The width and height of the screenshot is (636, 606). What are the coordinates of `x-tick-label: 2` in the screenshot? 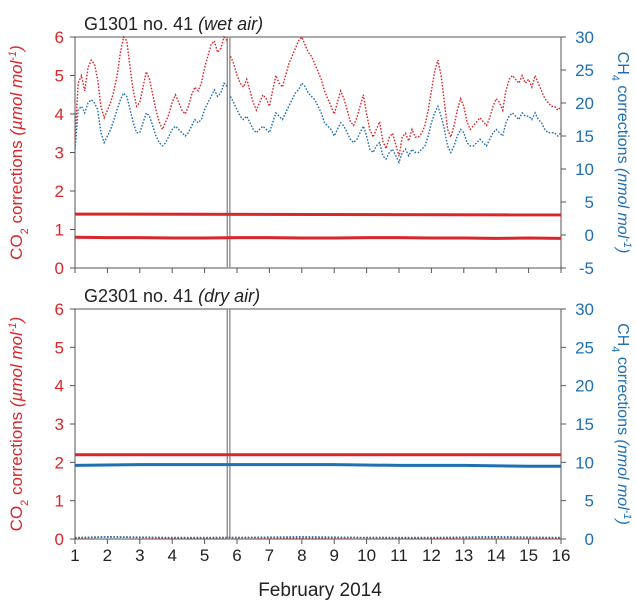 It's located at (107, 555).